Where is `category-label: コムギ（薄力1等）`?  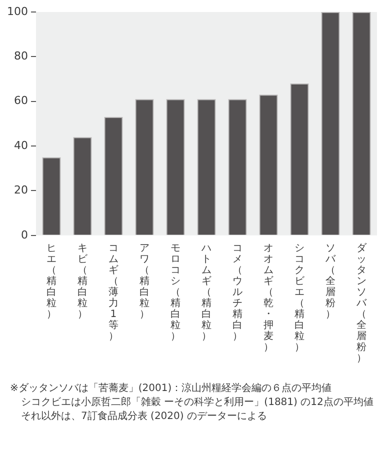 category-label: コムギ（薄力1等） is located at coordinates (113, 292).